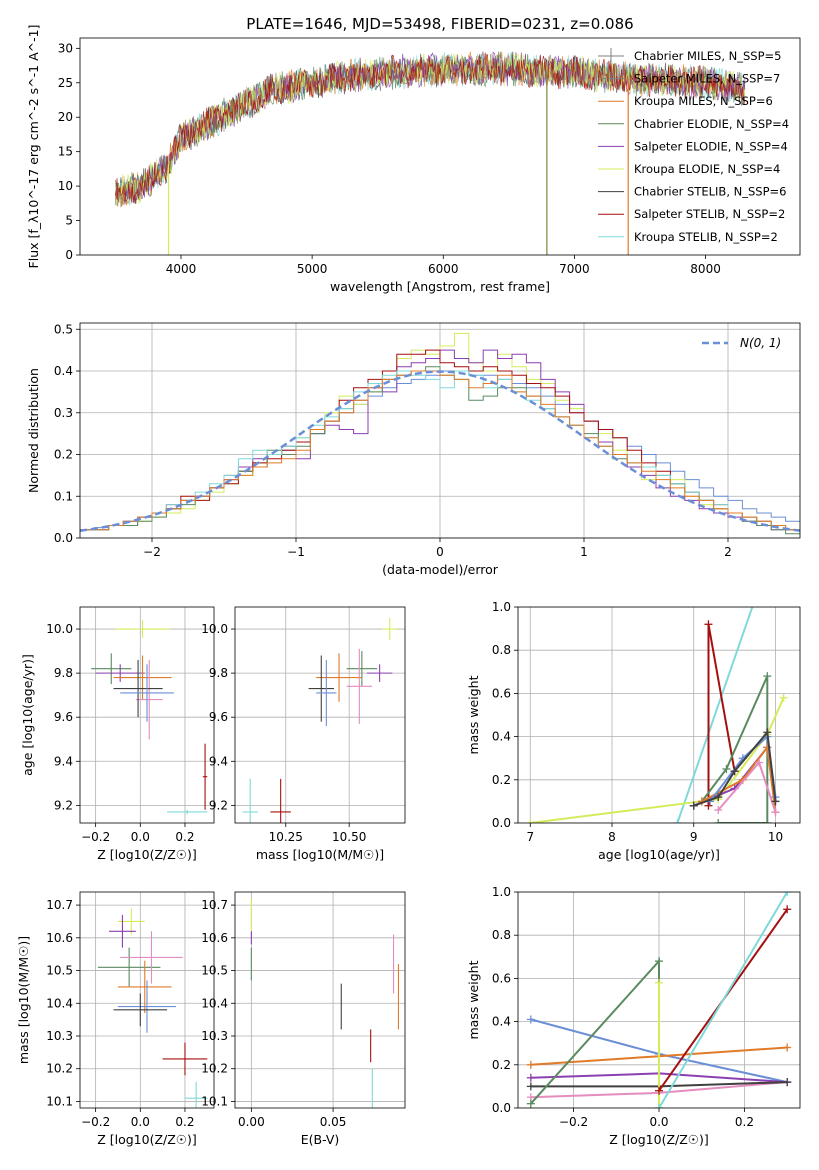 This screenshot has height=1170, width=819. Describe the element at coordinates (59, 629) in the screenshot. I see `y-tick-label: 10.0` at that location.